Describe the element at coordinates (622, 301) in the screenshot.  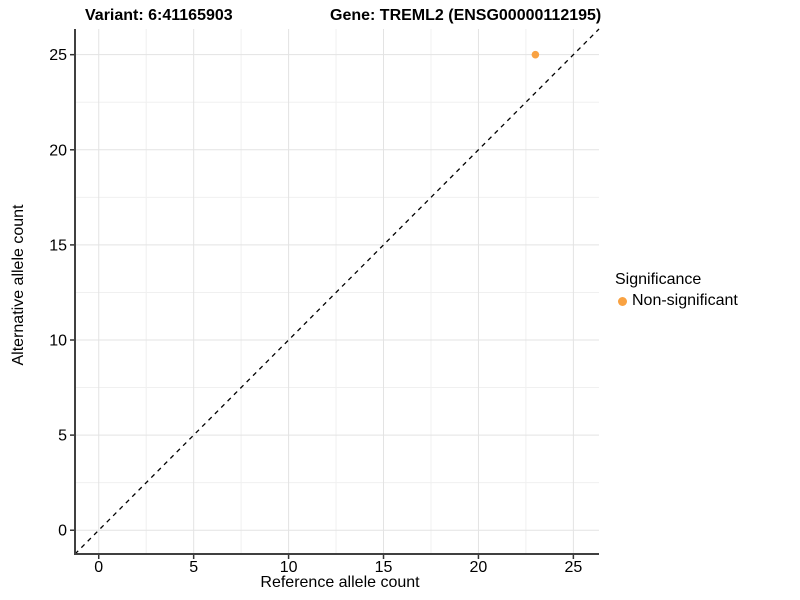
I see `legend-point-icon` at that location.